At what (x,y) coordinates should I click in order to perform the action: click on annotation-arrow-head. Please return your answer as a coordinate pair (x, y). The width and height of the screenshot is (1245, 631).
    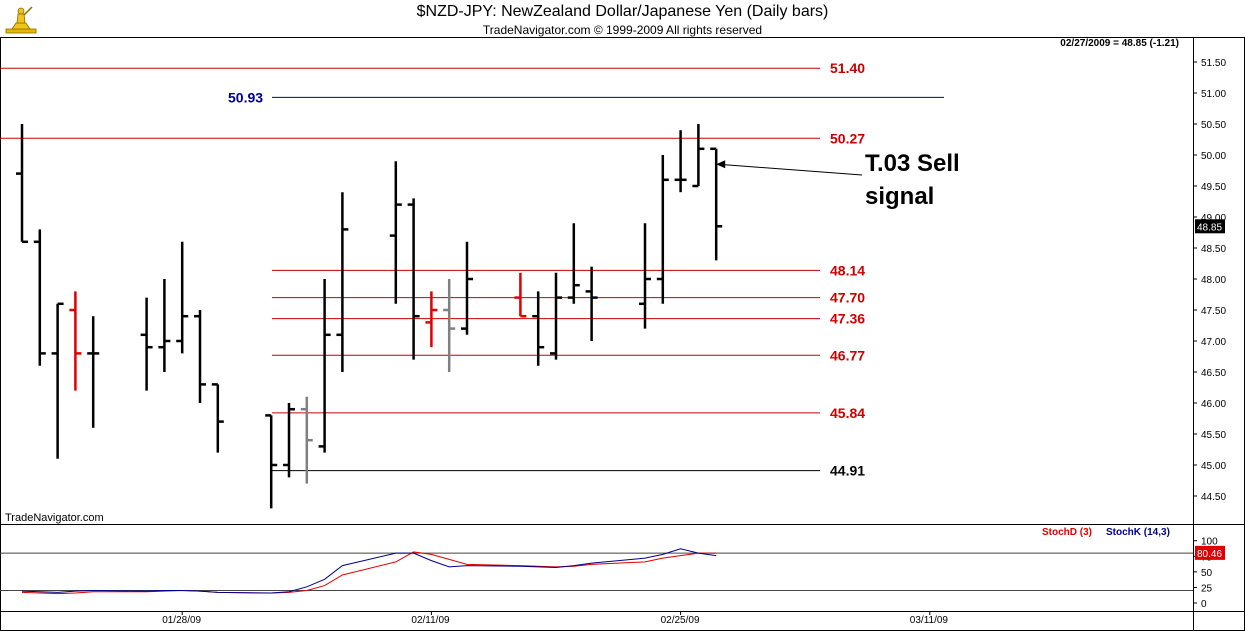
    Looking at the image, I should click on (721, 164).